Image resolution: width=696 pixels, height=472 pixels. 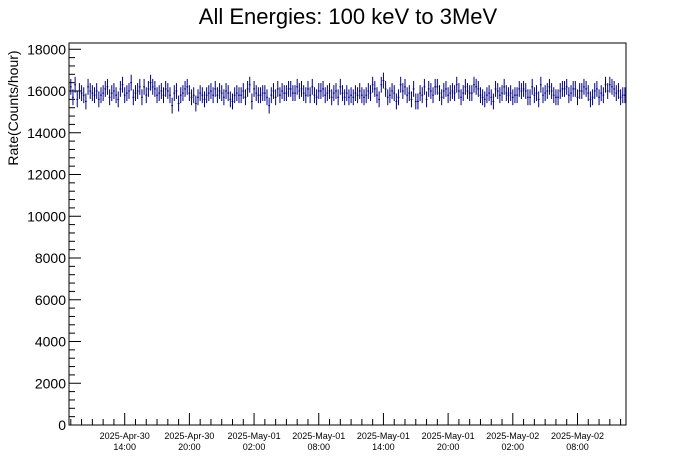 What do you see at coordinates (512, 436) in the screenshot?
I see `x-tick-label-date: 2025-May-02` at bounding box center [512, 436].